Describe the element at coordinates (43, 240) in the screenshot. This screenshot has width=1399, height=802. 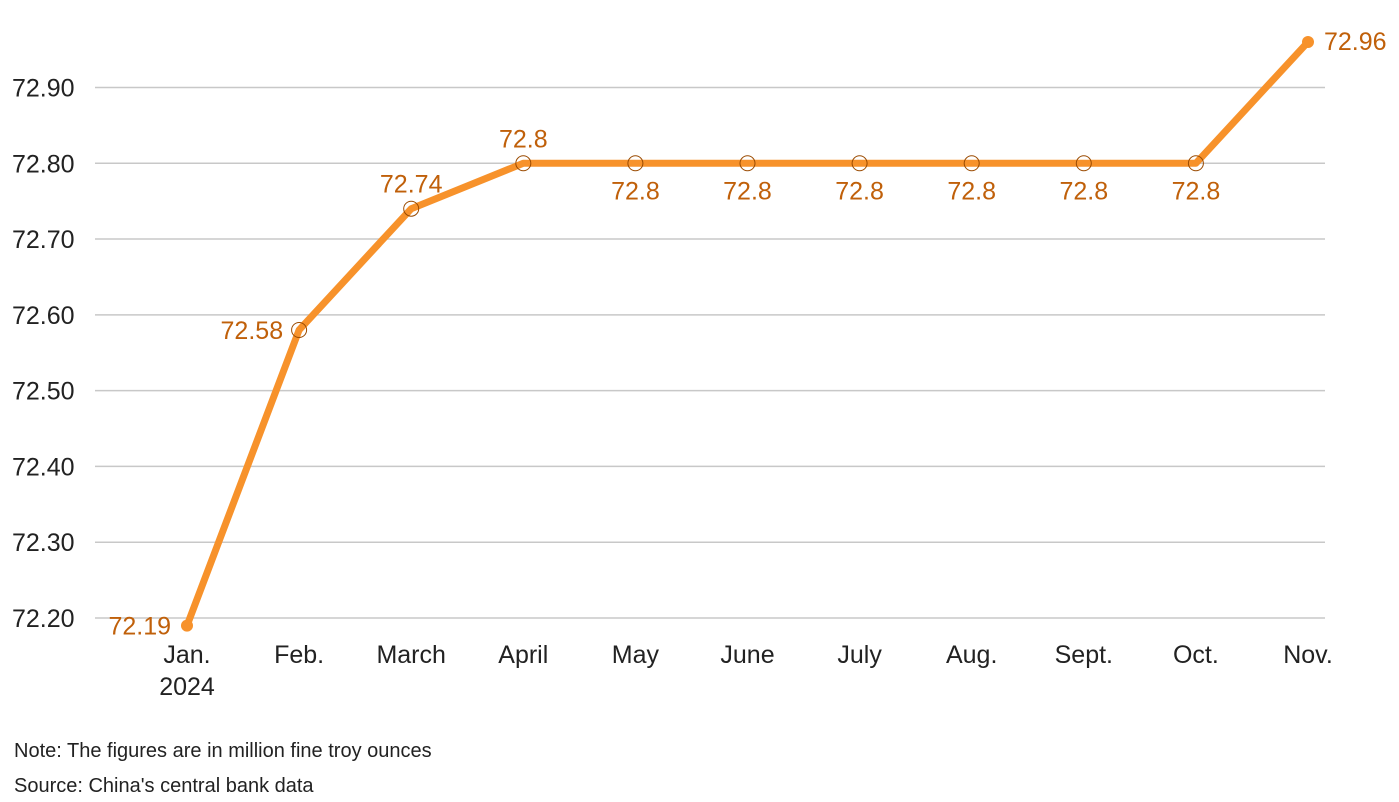
I see `y-tick-label: 72.70` at that location.